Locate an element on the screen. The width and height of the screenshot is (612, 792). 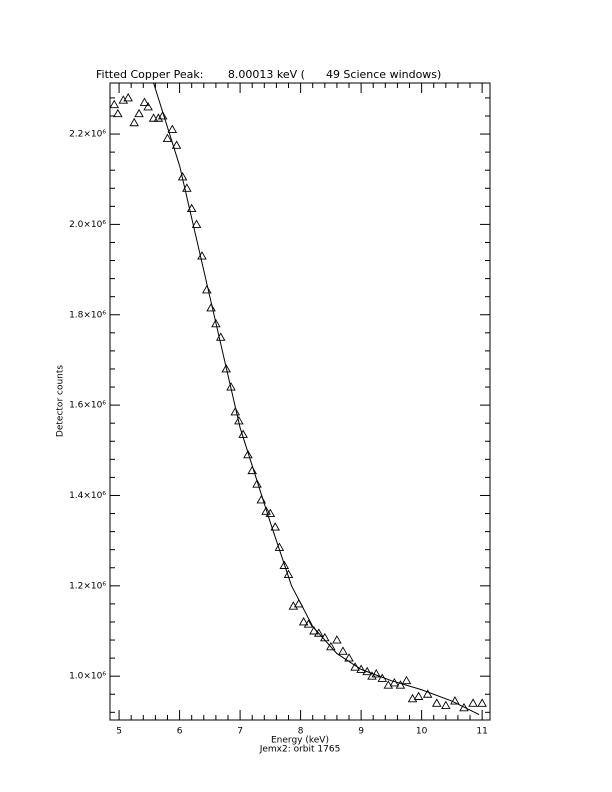
x-tick-label: 8 is located at coordinates (301, 732).